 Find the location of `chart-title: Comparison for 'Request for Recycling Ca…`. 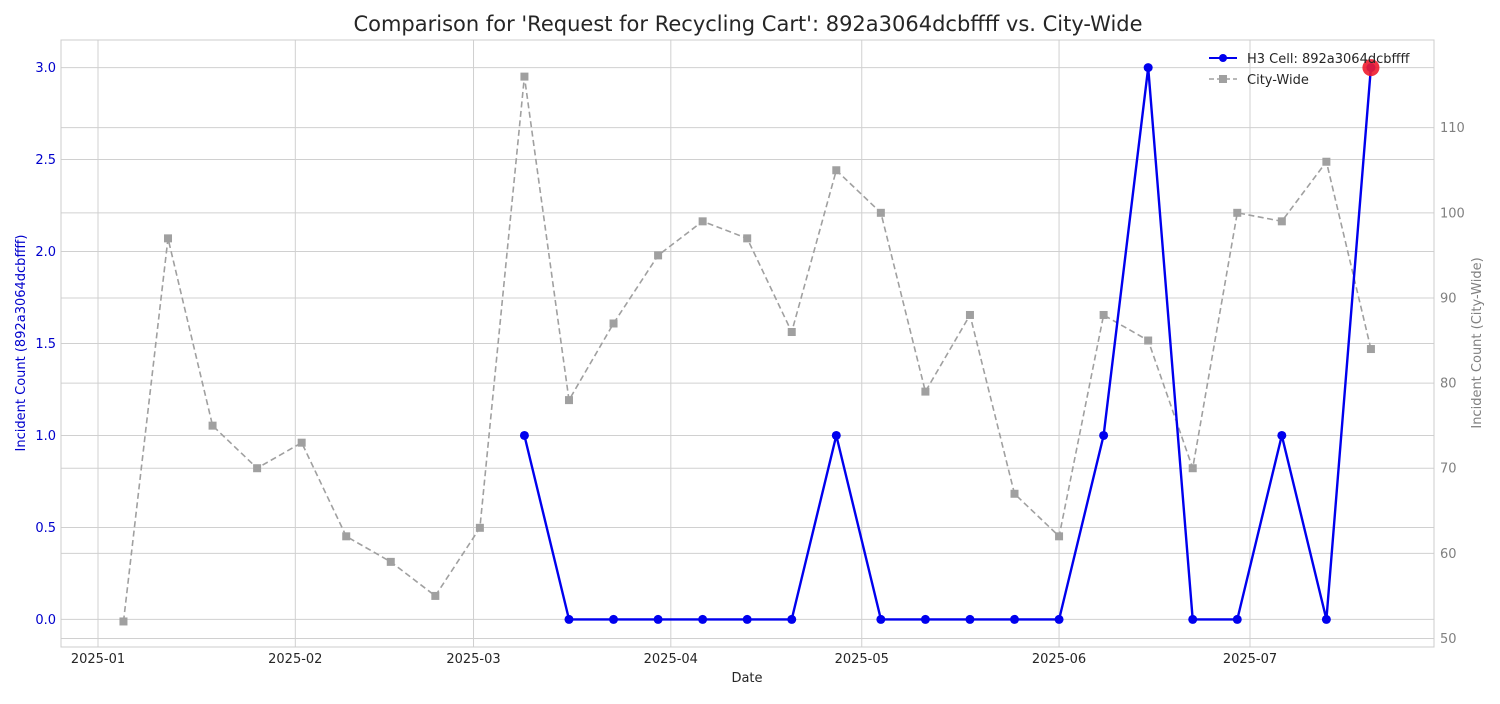

chart-title: Comparison for 'Request for Recycling Ca… is located at coordinates (747, 24).